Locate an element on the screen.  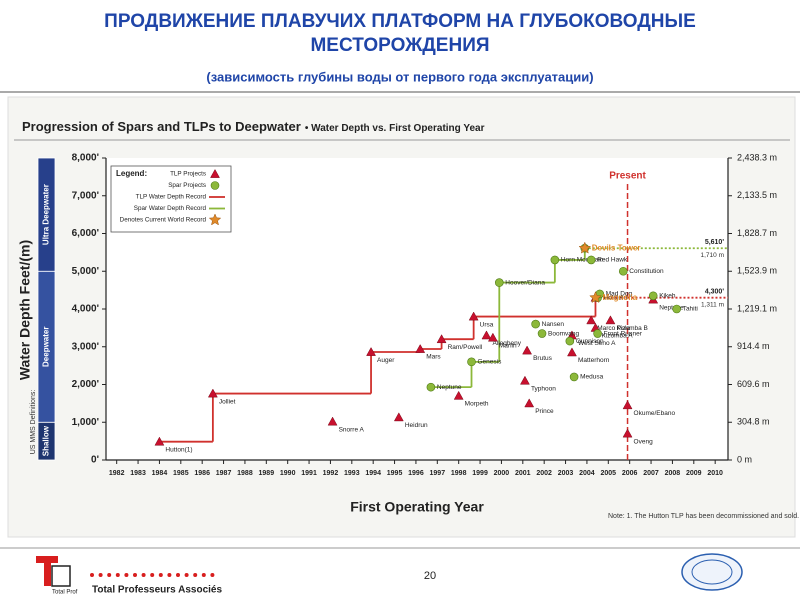
record-label: 5,610' is located at coordinates (715, 242).